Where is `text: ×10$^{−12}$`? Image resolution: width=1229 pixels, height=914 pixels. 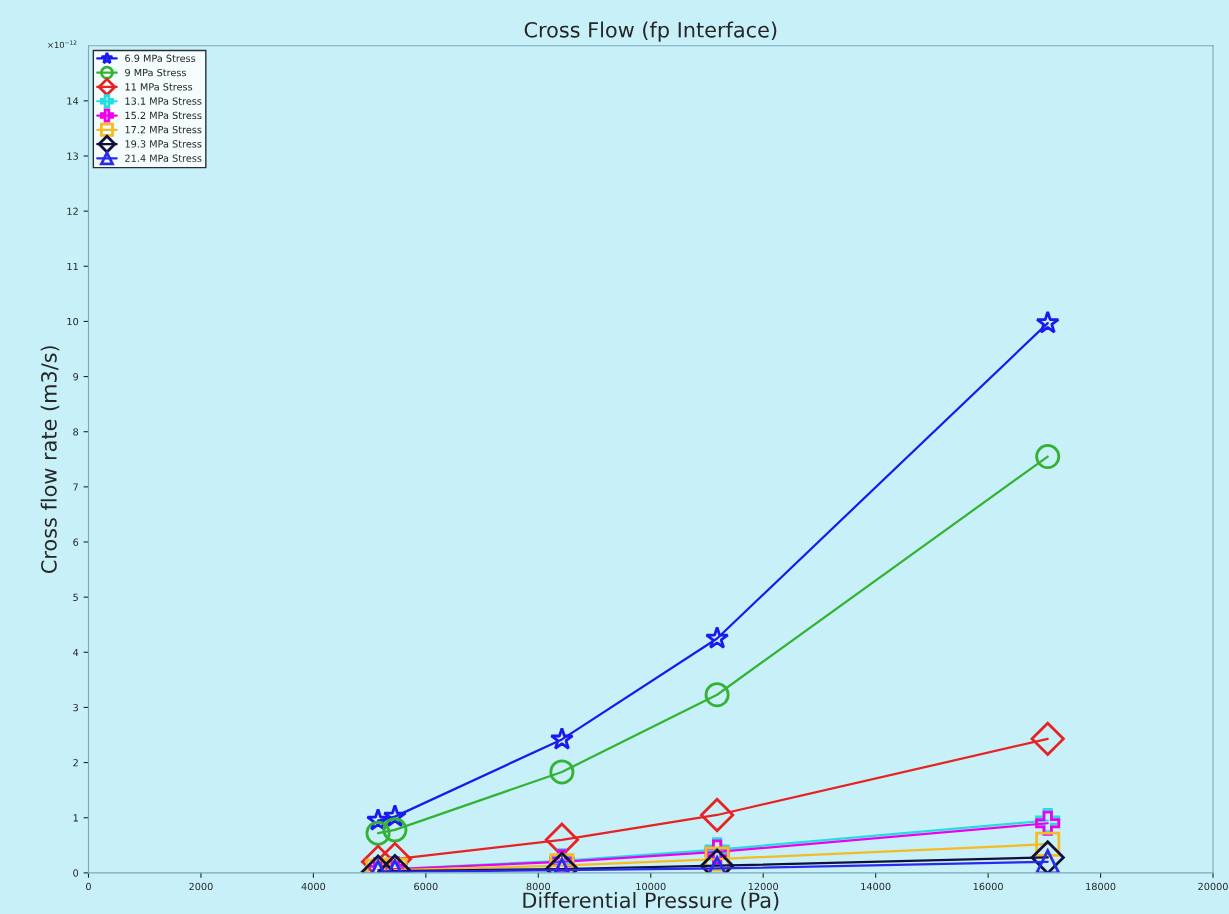 text: ×10$^{−12}$ is located at coordinates (62, 44).